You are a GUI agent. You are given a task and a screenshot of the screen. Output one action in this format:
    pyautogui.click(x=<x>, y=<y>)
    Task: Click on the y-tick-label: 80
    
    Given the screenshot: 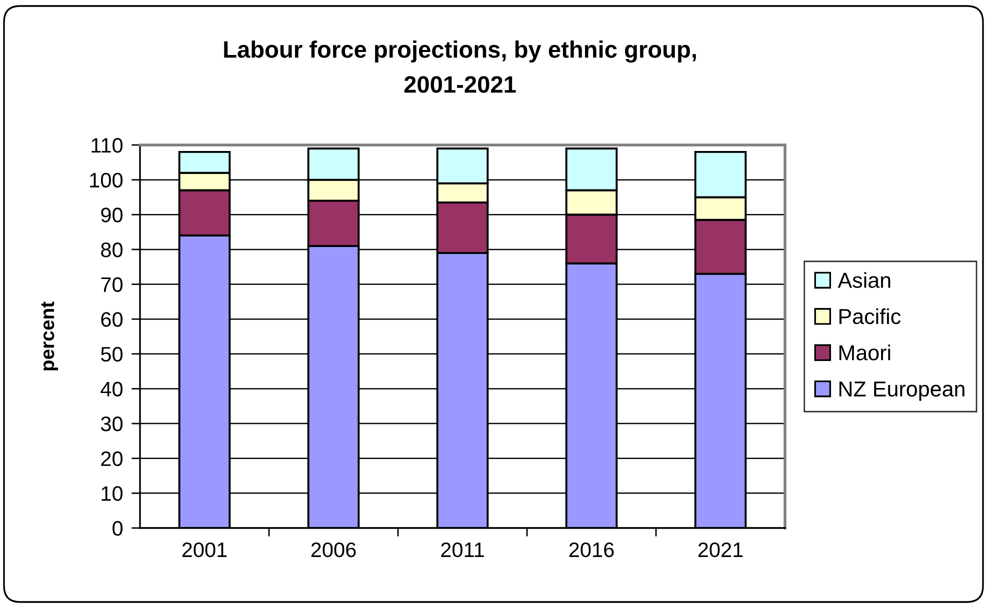 What is the action you would take?
    pyautogui.click(x=112, y=250)
    